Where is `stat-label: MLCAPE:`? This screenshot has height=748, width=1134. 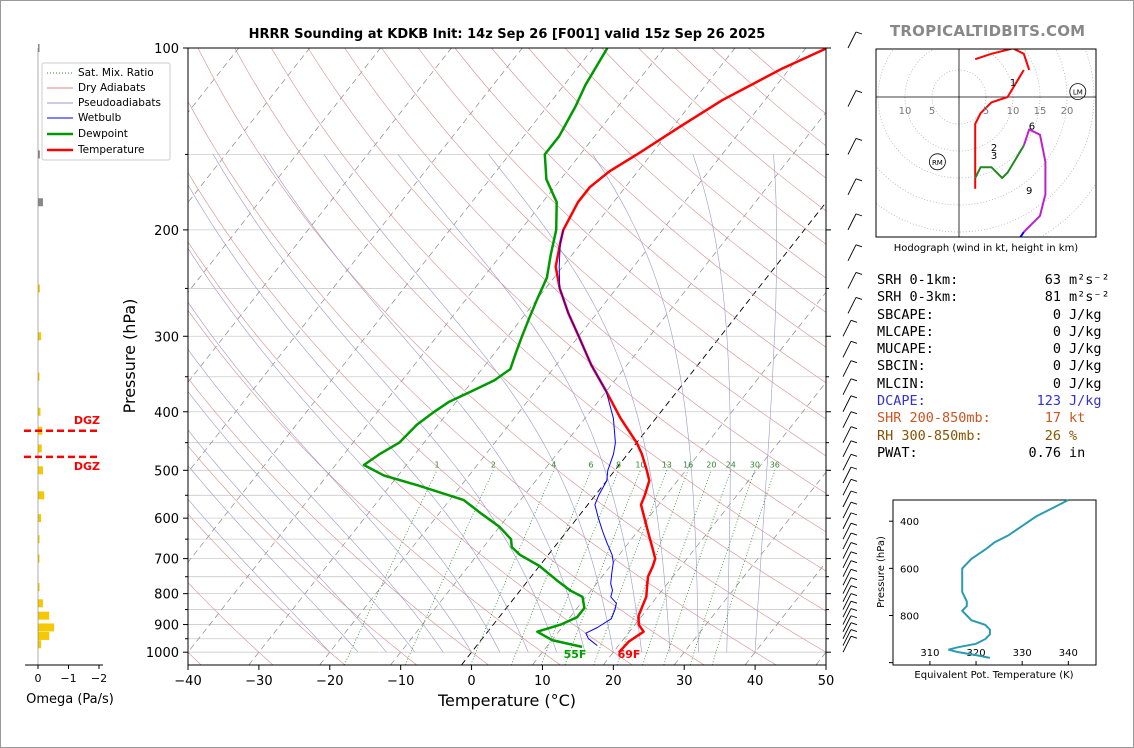 stat-label: MLCAPE: is located at coordinates (905, 331).